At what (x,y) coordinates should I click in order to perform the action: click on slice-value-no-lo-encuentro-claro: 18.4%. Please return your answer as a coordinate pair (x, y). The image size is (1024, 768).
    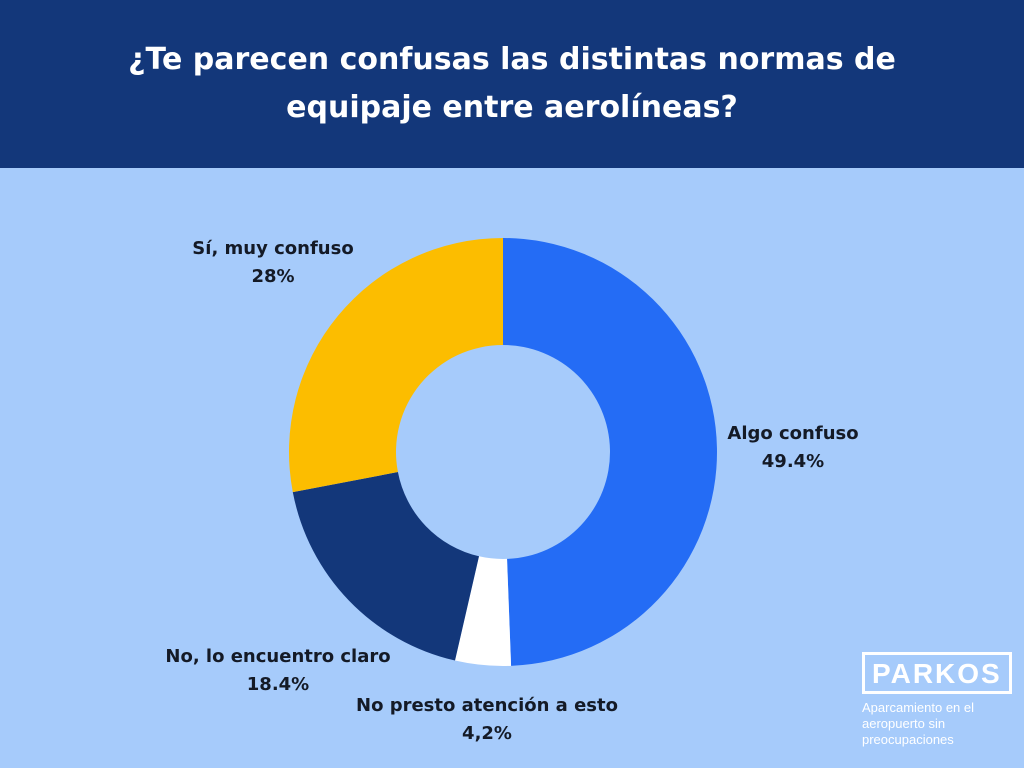
    Looking at the image, I should click on (278, 684).